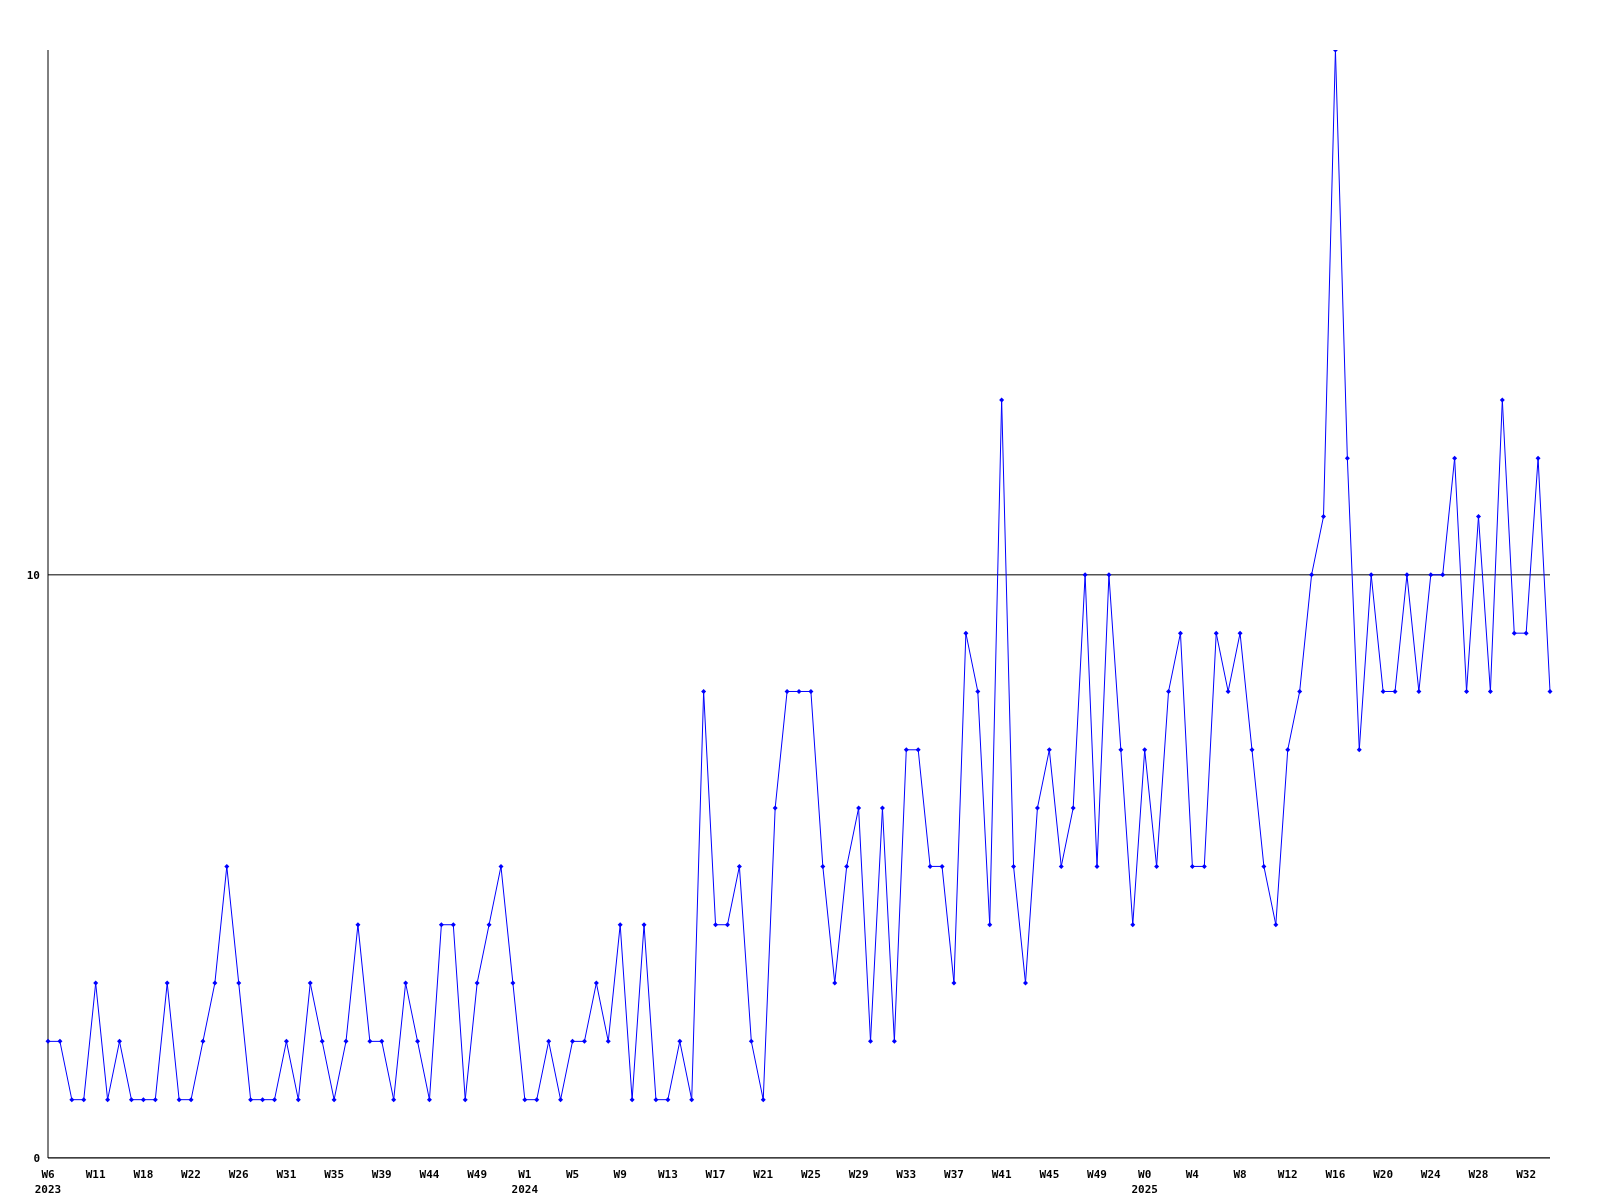 The width and height of the screenshot is (1600, 1200). What do you see at coordinates (667, 1174) in the screenshot?
I see `x-tick-label: W13` at bounding box center [667, 1174].